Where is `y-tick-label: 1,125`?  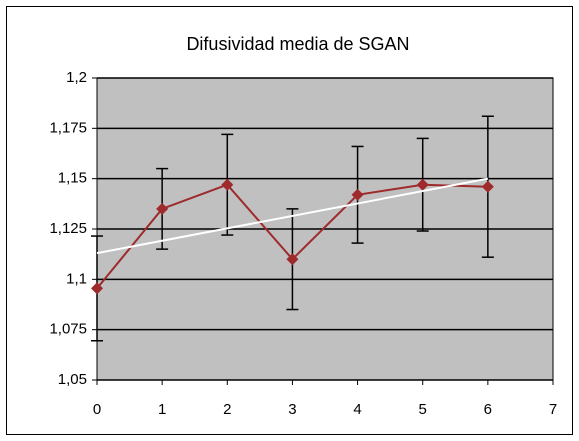 y-tick-label: 1,125 is located at coordinates (68, 228).